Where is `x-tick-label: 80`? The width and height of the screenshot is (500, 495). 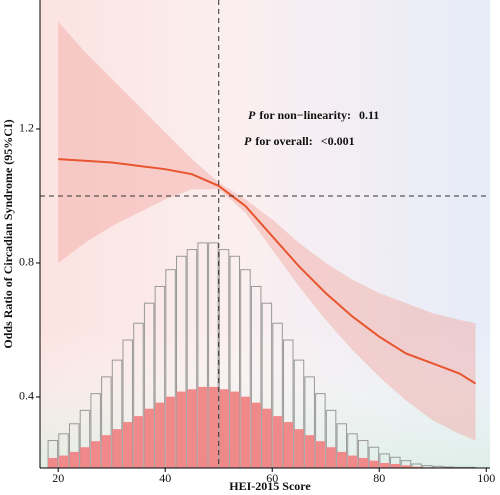
x-tick-label: 80 is located at coordinates (379, 478).